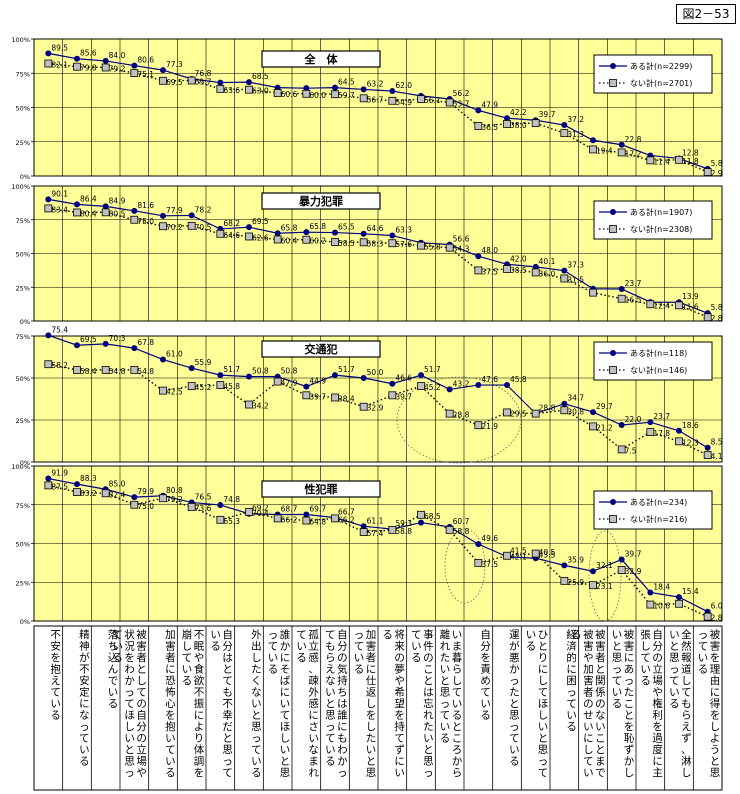  What do you see at coordinates (690, 591) in the screenshot?
I see `data-label: 15.4` at bounding box center [690, 591].